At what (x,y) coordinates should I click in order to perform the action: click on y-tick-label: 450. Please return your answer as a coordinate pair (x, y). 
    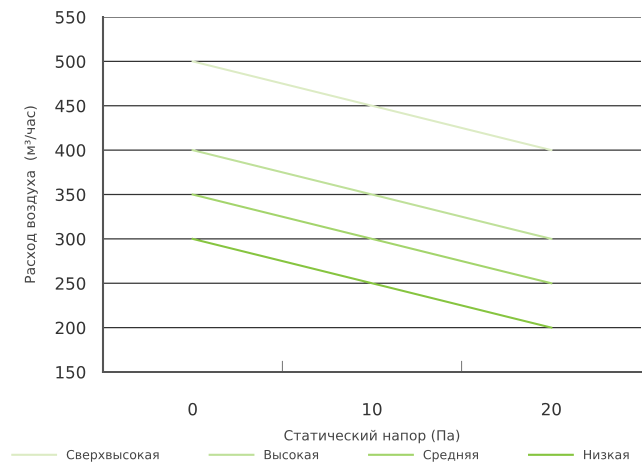
    Looking at the image, I should click on (70, 106).